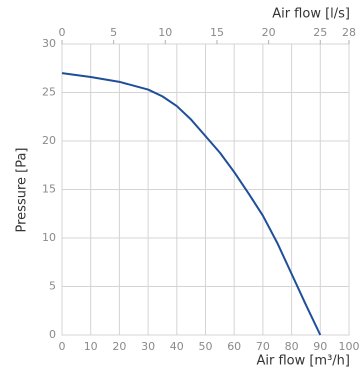  I want to click on y-tick-label: 30, so click(49, 43).